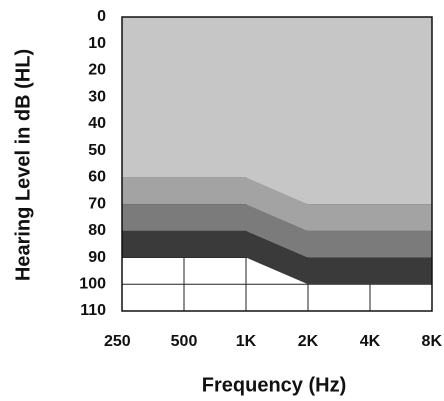 This screenshot has width=444, height=401. Describe the element at coordinates (97, 43) in the screenshot. I see `y-tick-label: 10` at that location.